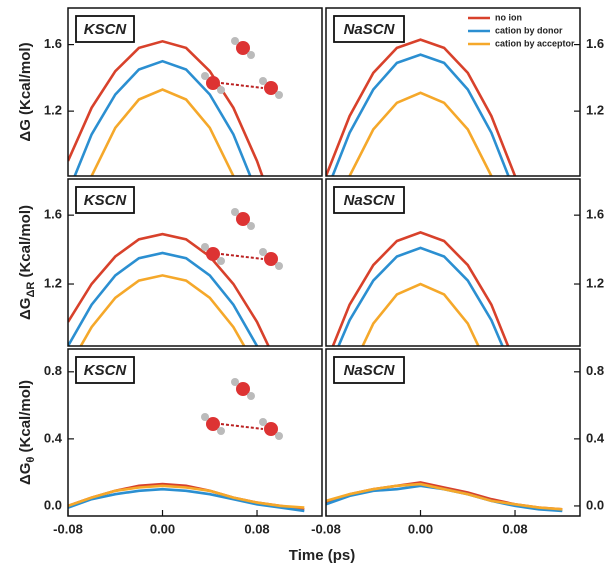 This screenshot has height=573, width=611. Describe the element at coordinates (322, 555) in the screenshot. I see `x-axis-label: Time (ps)` at that location.